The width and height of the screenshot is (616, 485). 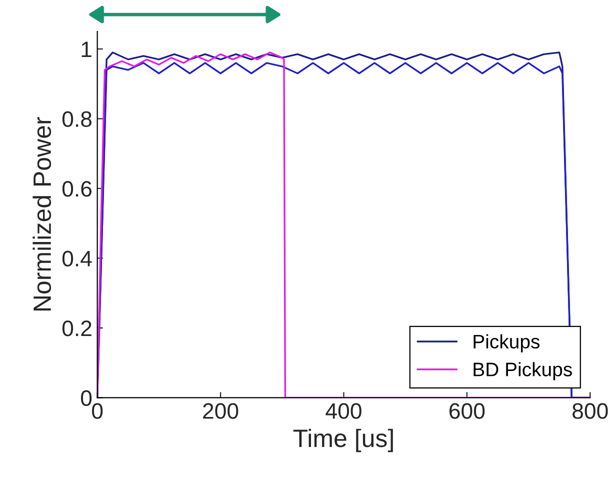 What do you see at coordinates (87, 50) in the screenshot?
I see `y-tick-label: 1` at bounding box center [87, 50].